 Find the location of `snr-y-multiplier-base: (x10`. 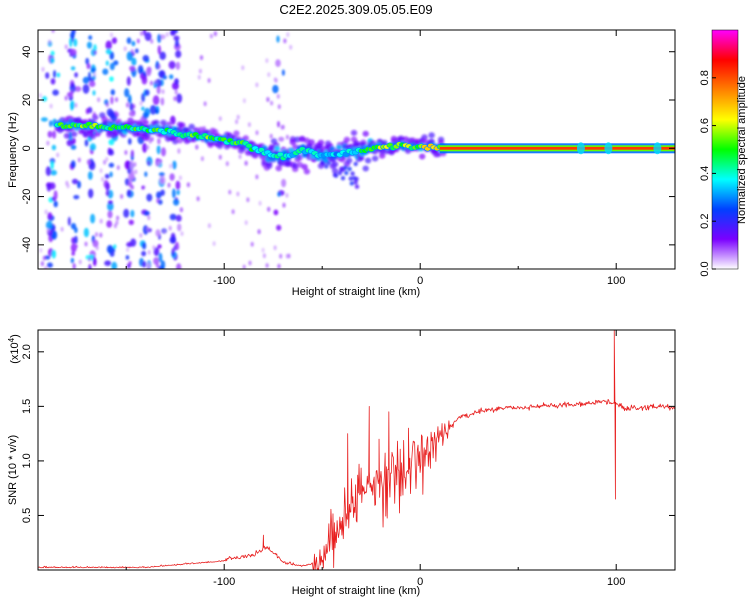

snr-y-multiplier-base: (x10 is located at coordinates (15, 352).